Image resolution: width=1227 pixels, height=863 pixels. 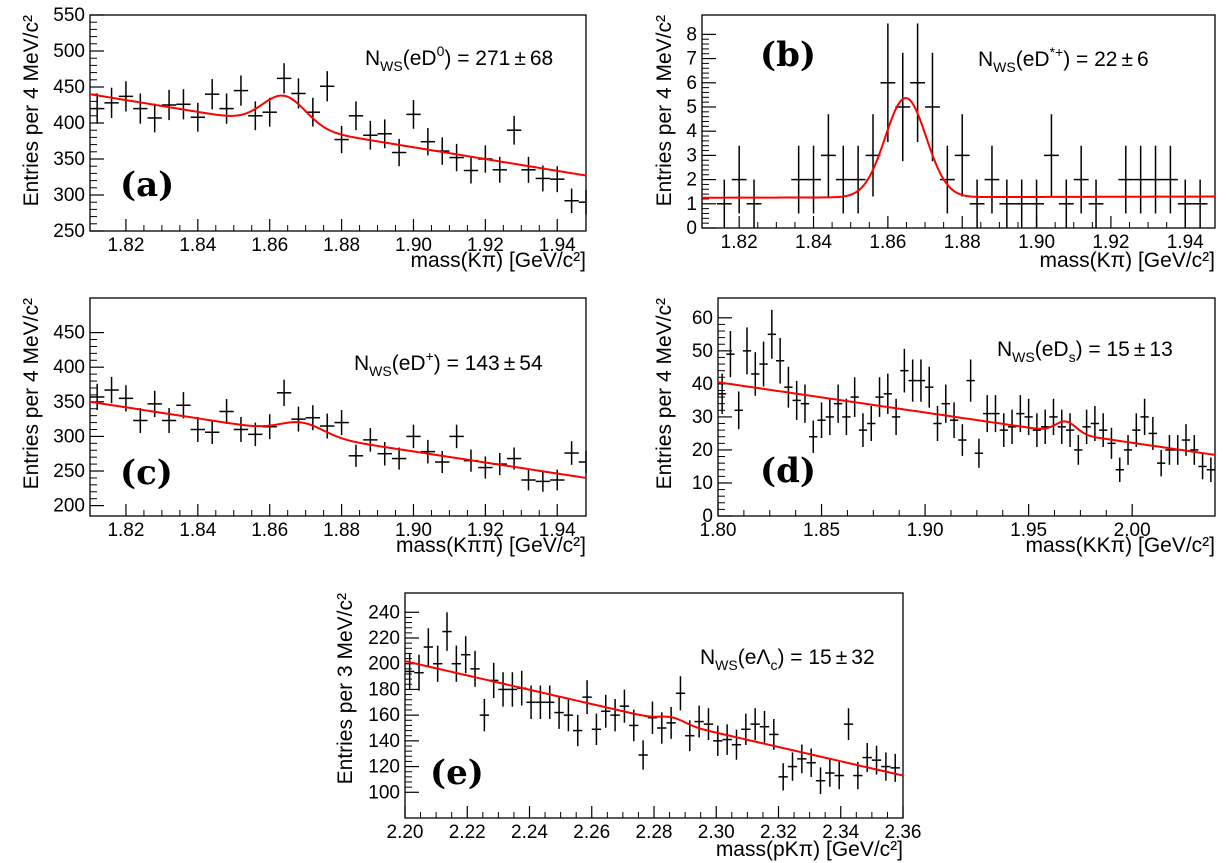 What do you see at coordinates (69, 87) in the screenshot?
I see `y-tick-label-a: 450` at bounding box center [69, 87].